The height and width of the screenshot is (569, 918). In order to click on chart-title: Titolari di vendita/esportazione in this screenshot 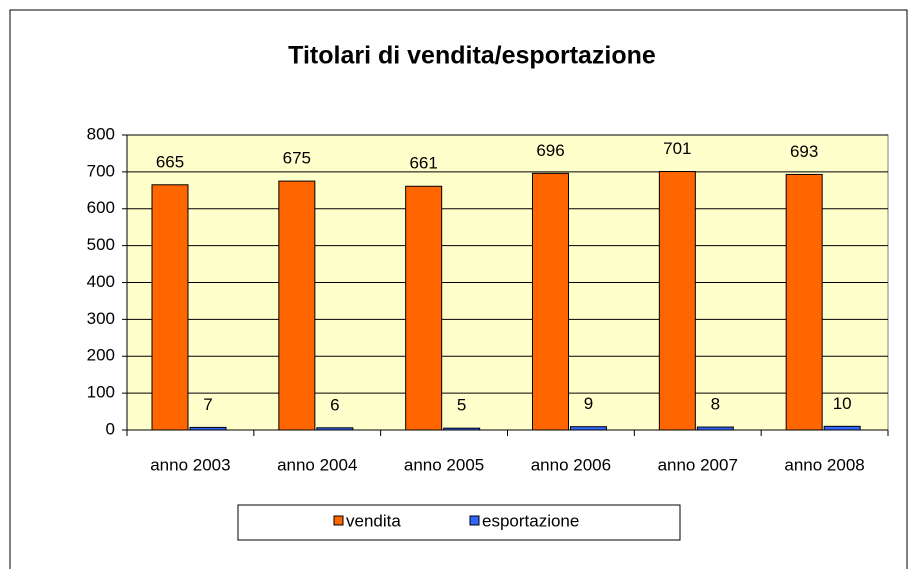, I will do `click(472, 56)`.